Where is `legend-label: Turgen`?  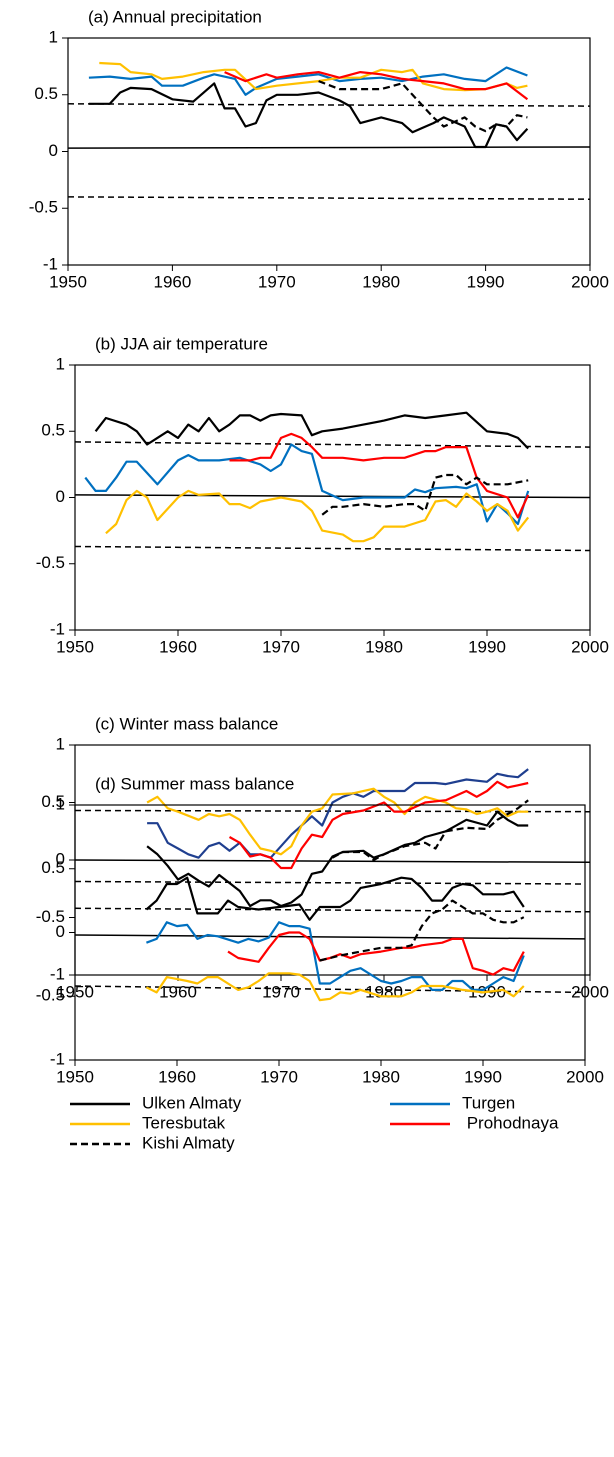 legend-label: Turgen is located at coordinates (488, 1102).